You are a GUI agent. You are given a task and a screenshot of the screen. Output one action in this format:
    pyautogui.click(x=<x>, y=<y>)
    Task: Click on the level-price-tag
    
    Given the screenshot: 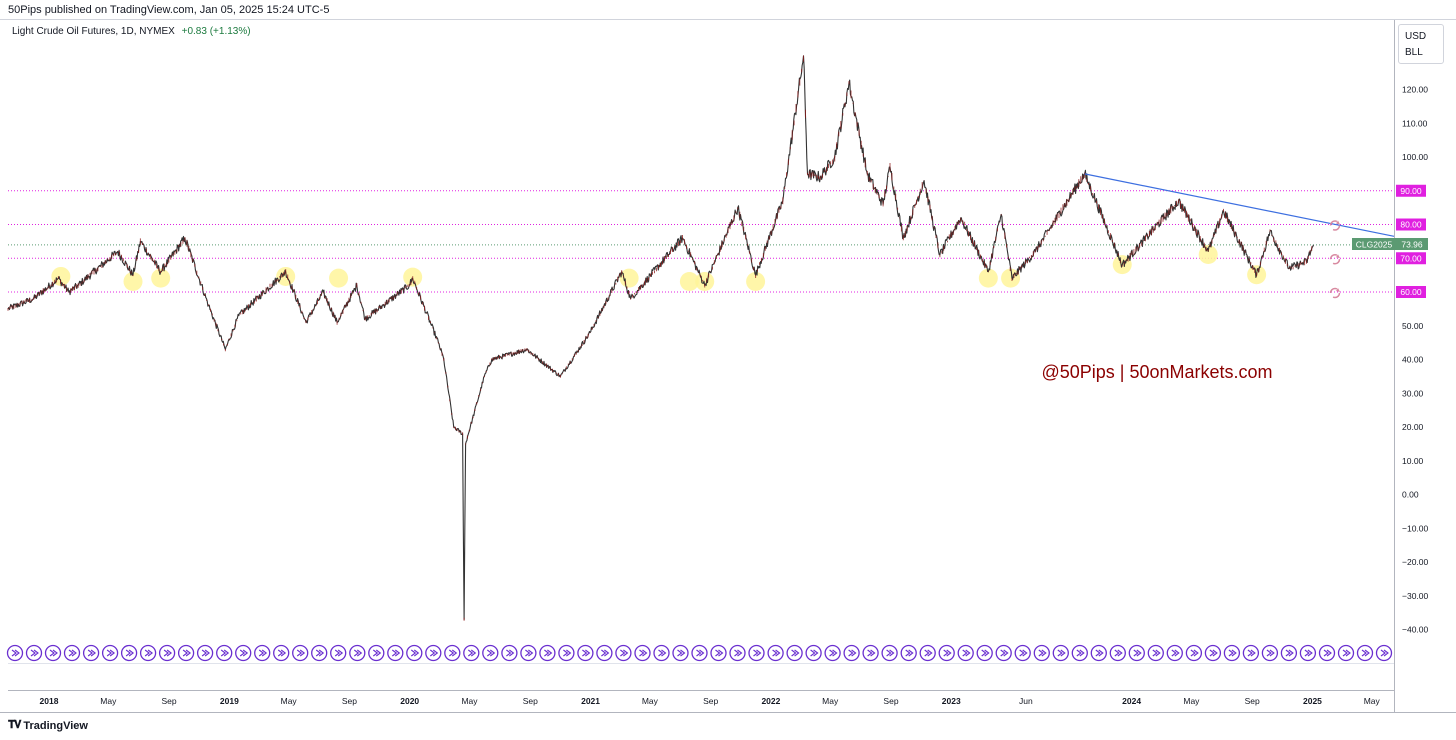 What is the action you would take?
    pyautogui.click(x=1411, y=224)
    